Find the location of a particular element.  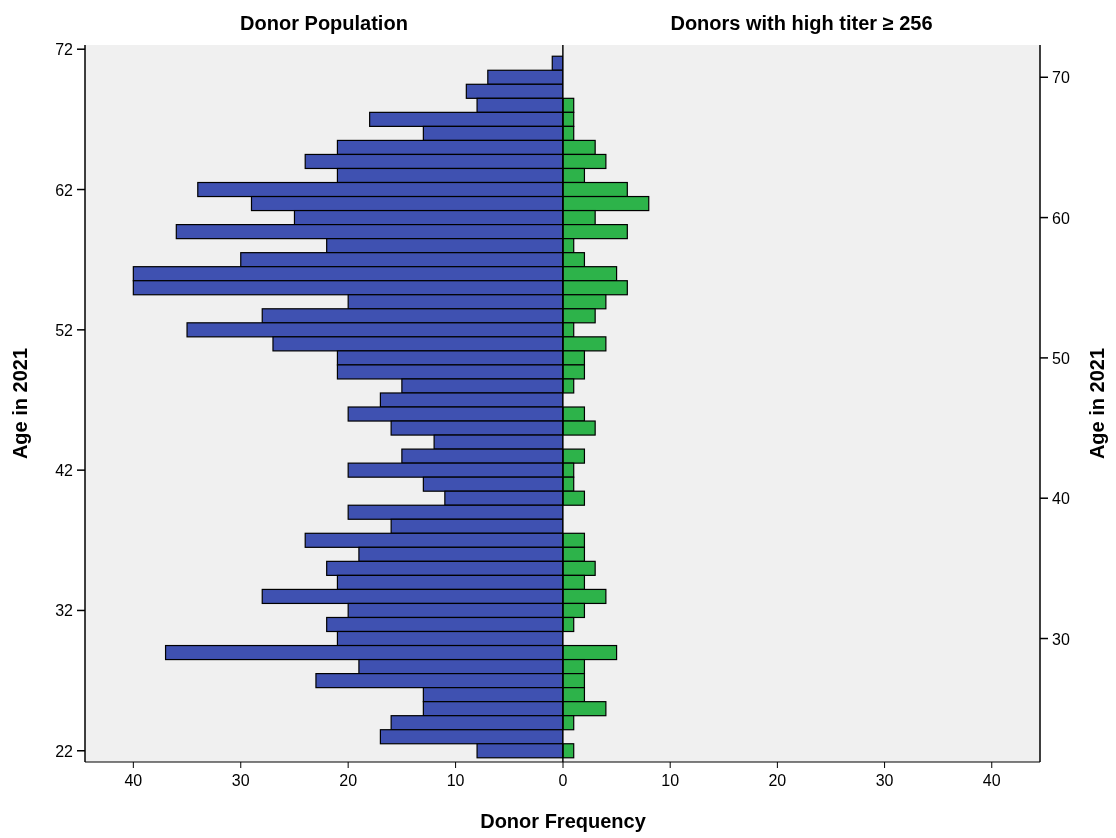

y-tick-label: 70 is located at coordinates (1061, 78).